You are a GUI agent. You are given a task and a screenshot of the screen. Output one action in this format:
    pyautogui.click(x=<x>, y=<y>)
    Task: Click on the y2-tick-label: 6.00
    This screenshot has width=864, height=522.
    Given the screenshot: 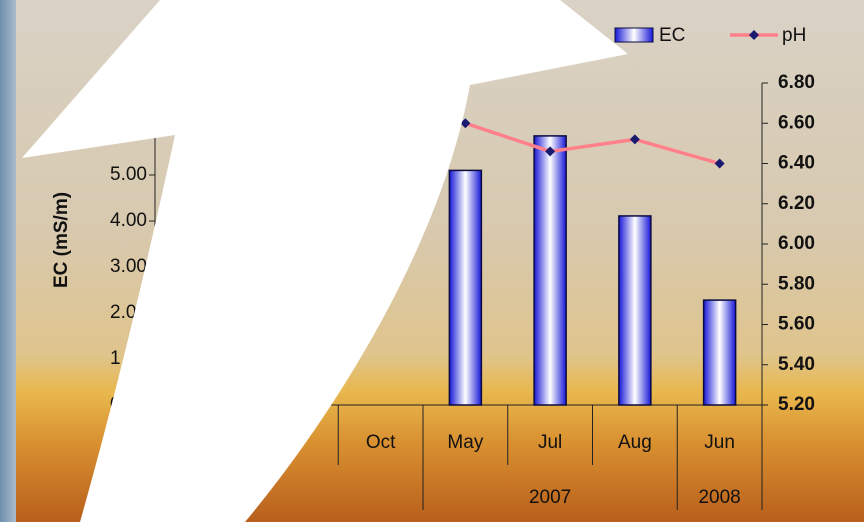 What is the action you would take?
    pyautogui.click(x=796, y=243)
    